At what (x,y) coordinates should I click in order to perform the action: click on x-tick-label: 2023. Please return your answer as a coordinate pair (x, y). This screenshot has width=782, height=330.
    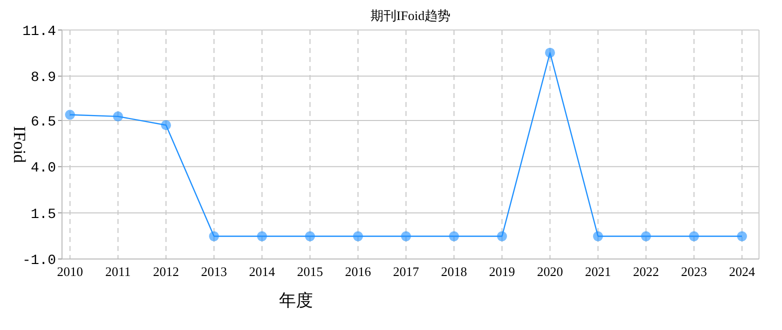
    Looking at the image, I should click on (694, 271).